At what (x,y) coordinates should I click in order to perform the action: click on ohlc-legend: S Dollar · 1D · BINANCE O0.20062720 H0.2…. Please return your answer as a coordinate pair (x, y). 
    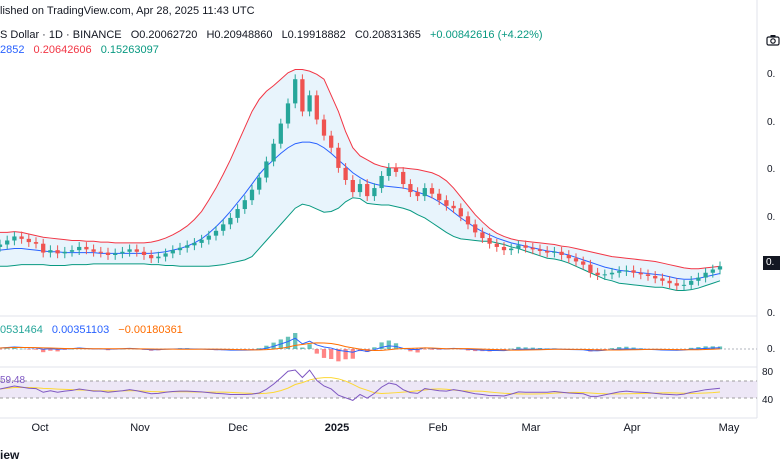
    Looking at the image, I should click on (274, 35).